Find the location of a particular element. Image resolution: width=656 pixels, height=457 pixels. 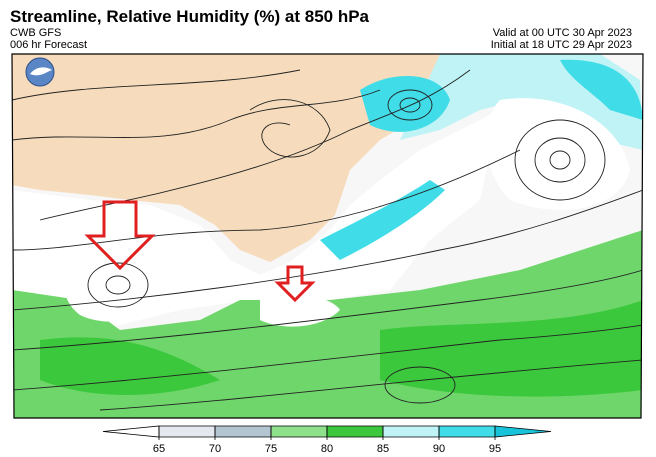

initial-time: Initial at 18 UTC 29 Apr 2023 is located at coordinates (561, 45).